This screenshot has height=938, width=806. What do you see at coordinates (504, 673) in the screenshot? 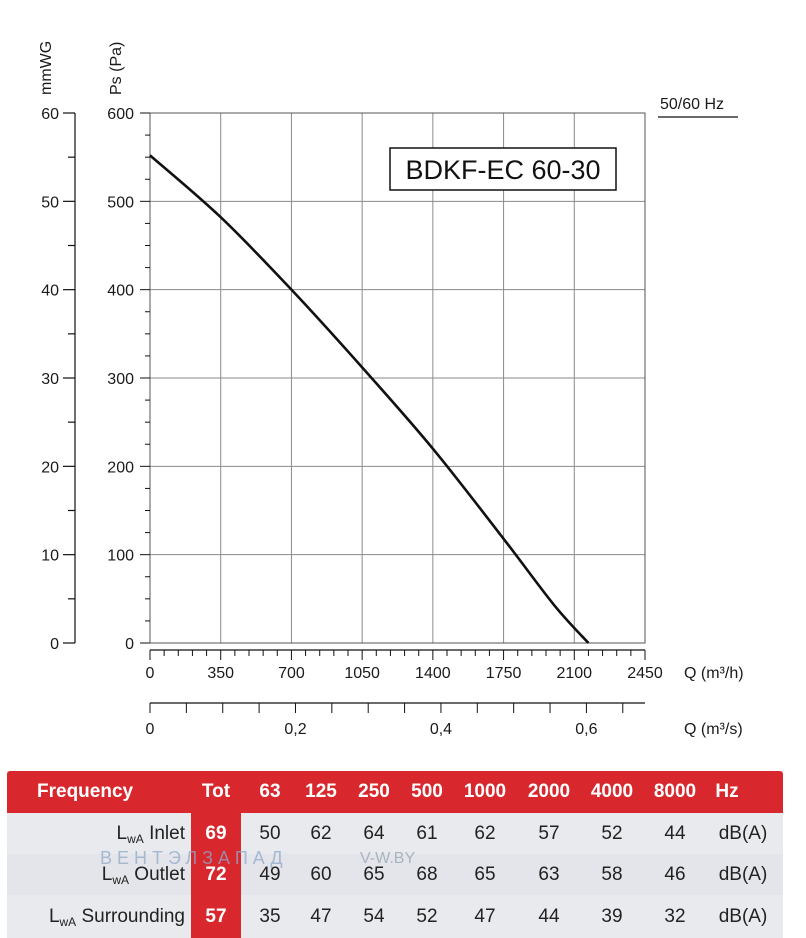
I see `x-tick-label: 1750` at bounding box center [504, 673].